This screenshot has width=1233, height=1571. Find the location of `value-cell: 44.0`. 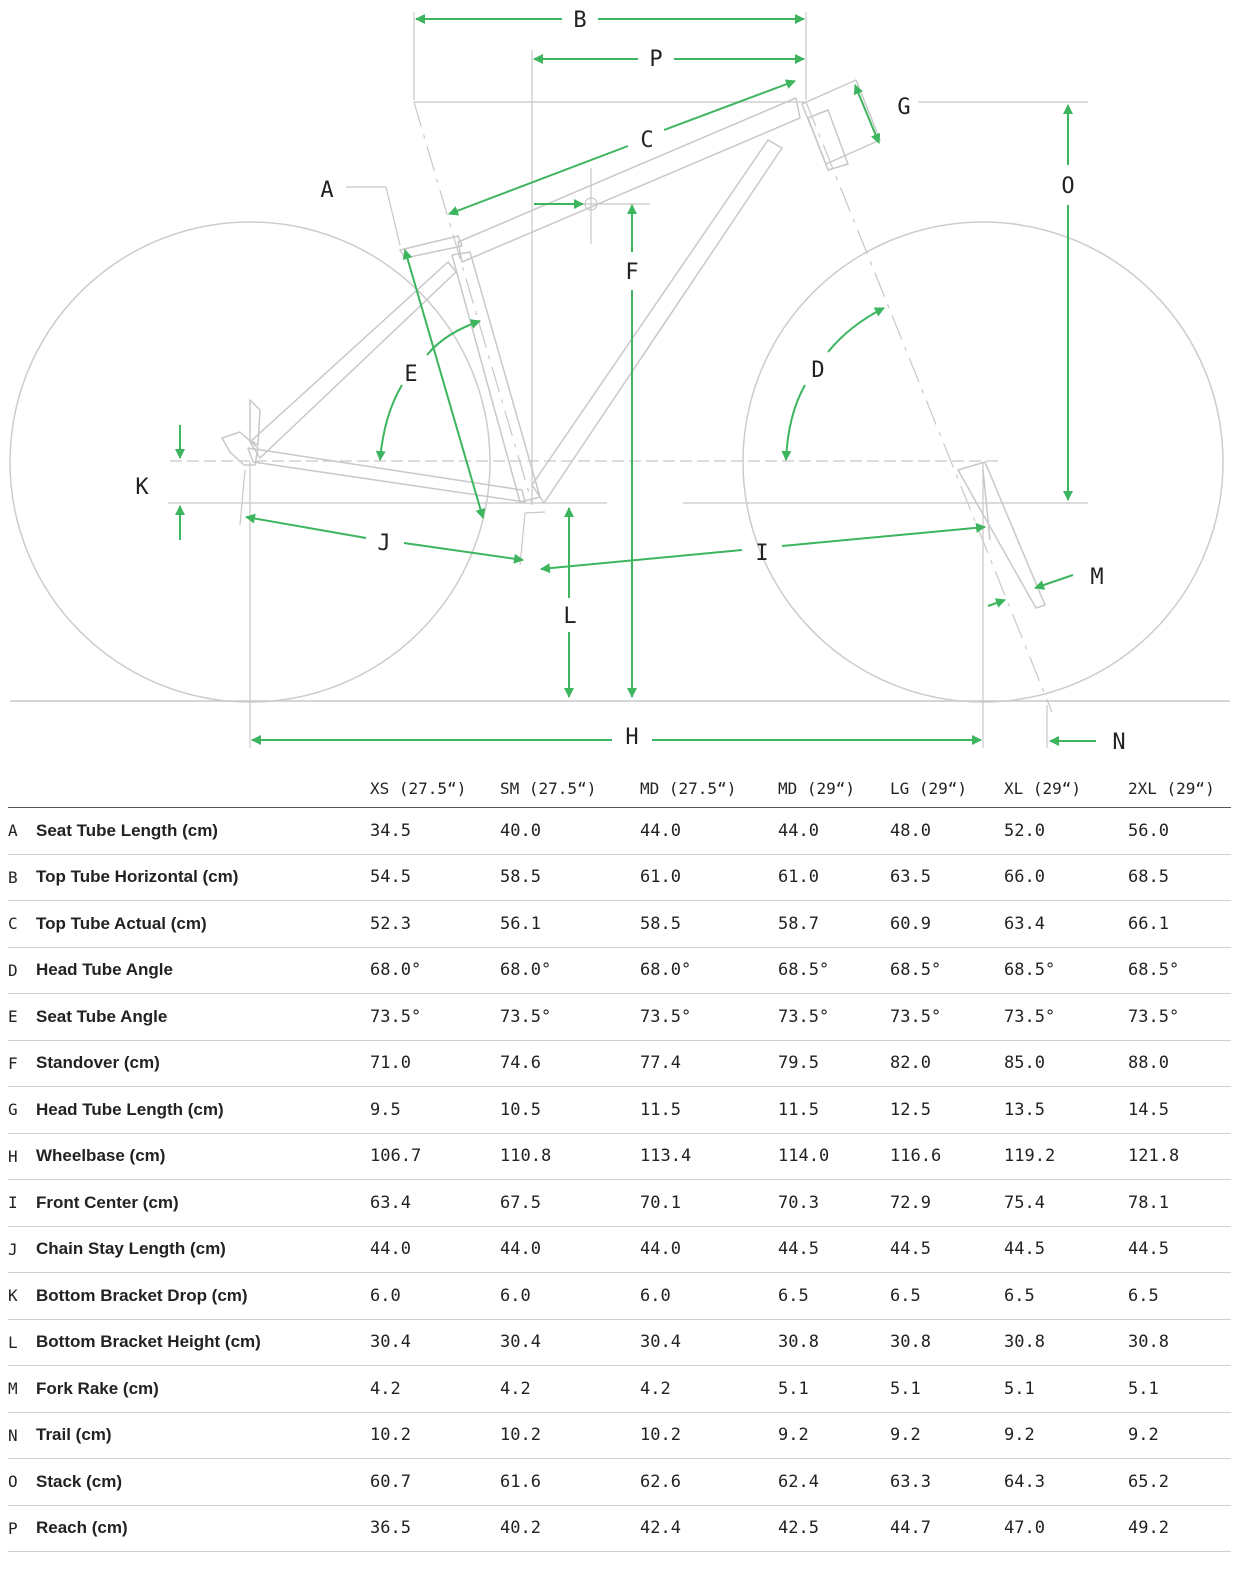

value-cell: 44.0 is located at coordinates (834, 831).